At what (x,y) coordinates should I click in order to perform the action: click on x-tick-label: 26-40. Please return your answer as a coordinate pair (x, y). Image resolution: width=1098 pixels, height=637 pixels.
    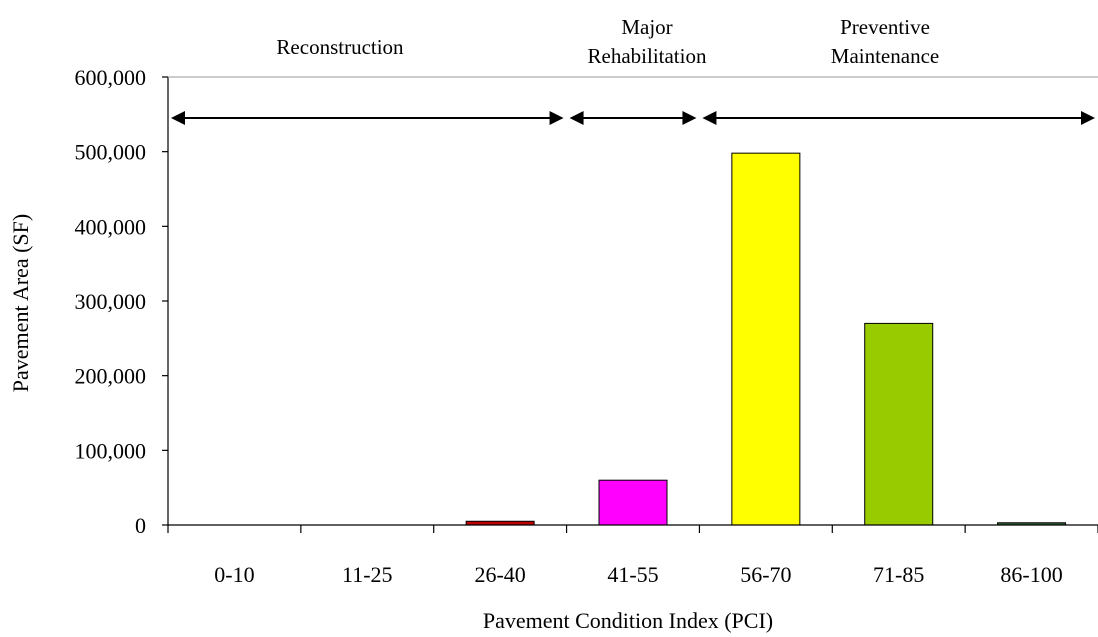
    Looking at the image, I should click on (499, 574).